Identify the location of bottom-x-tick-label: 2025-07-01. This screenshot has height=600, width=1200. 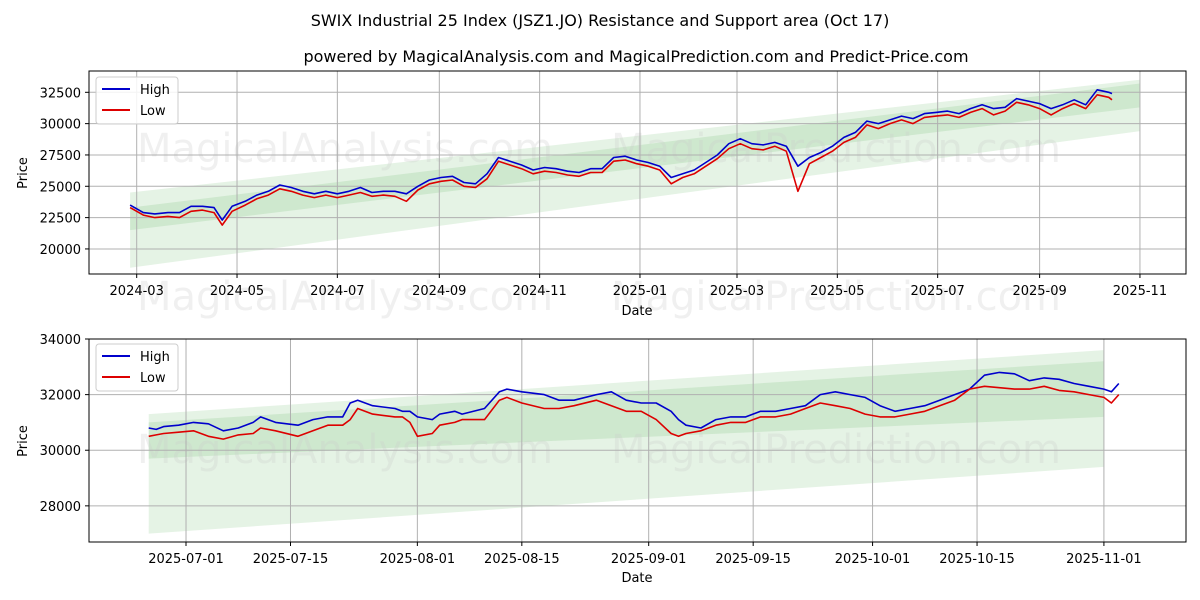
(186, 559).